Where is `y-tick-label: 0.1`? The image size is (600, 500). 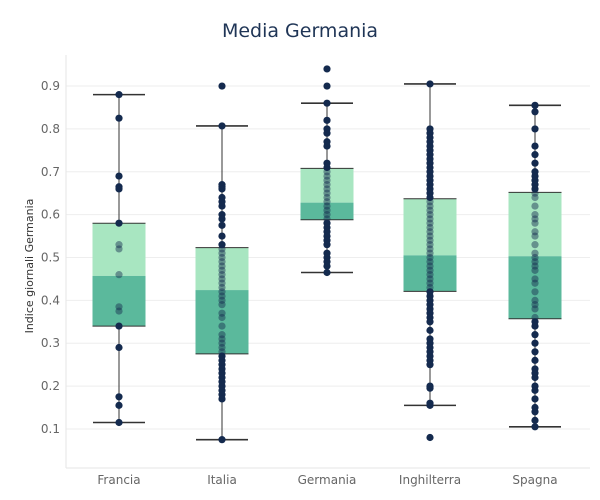 y-tick-label: 0.1 is located at coordinates (50, 429).